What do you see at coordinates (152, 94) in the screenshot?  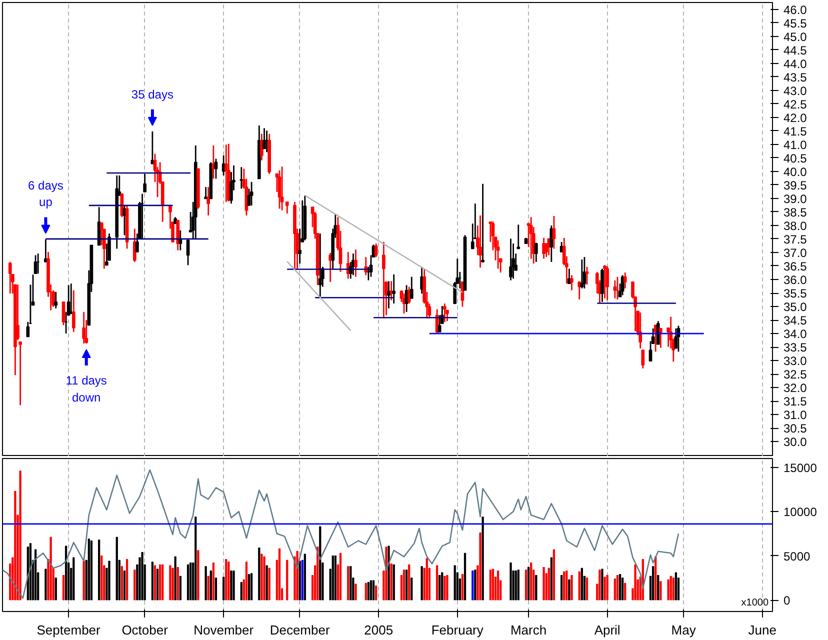 I see `annotation: 35 days` at bounding box center [152, 94].